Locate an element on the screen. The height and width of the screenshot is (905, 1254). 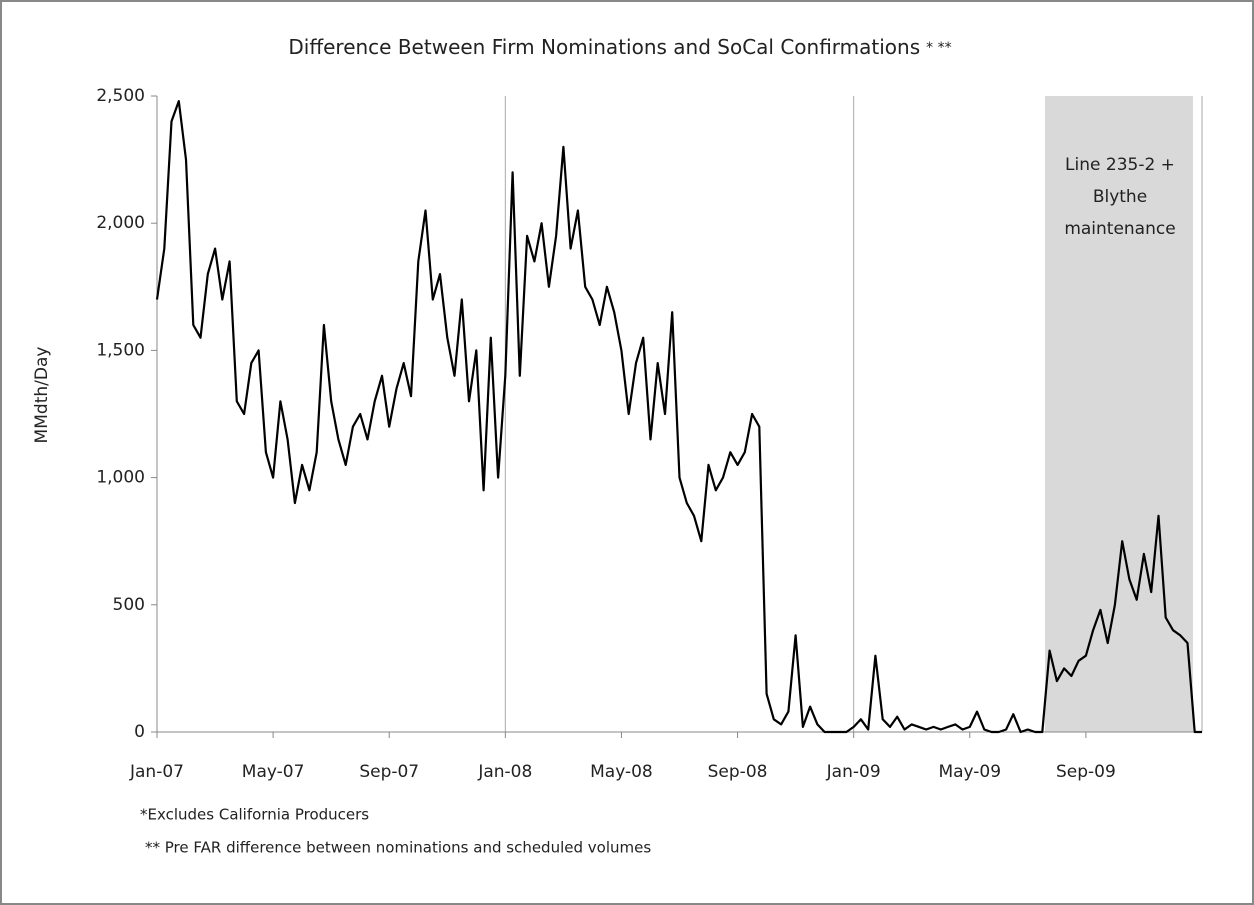
x-tick-label: Jan-09 is located at coordinates (853, 772).